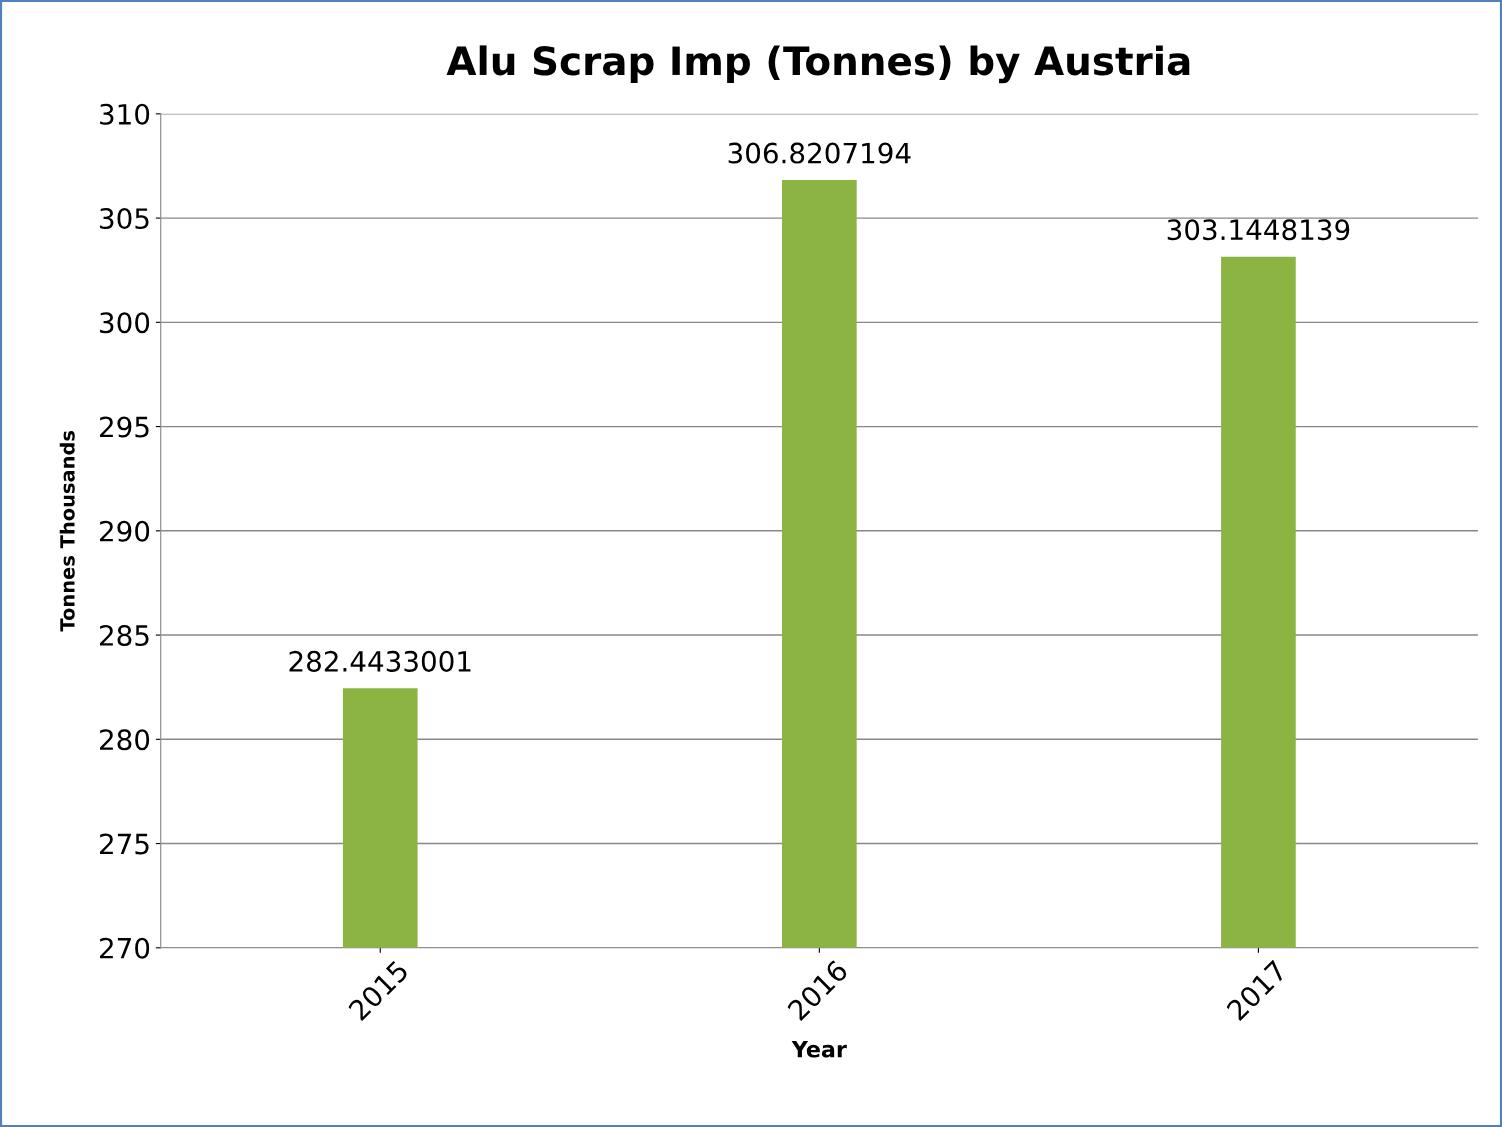 This screenshot has height=1127, width=1502. What do you see at coordinates (819, 153) in the screenshot?
I see `data-label: 306.8207194` at bounding box center [819, 153].